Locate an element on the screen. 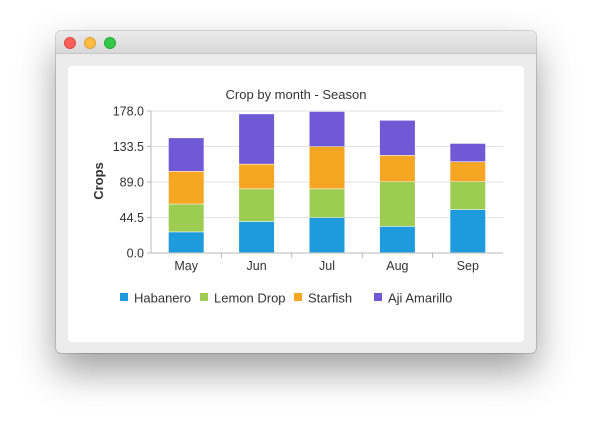 The image size is (592, 434). legend-label: Starfish is located at coordinates (330, 298).